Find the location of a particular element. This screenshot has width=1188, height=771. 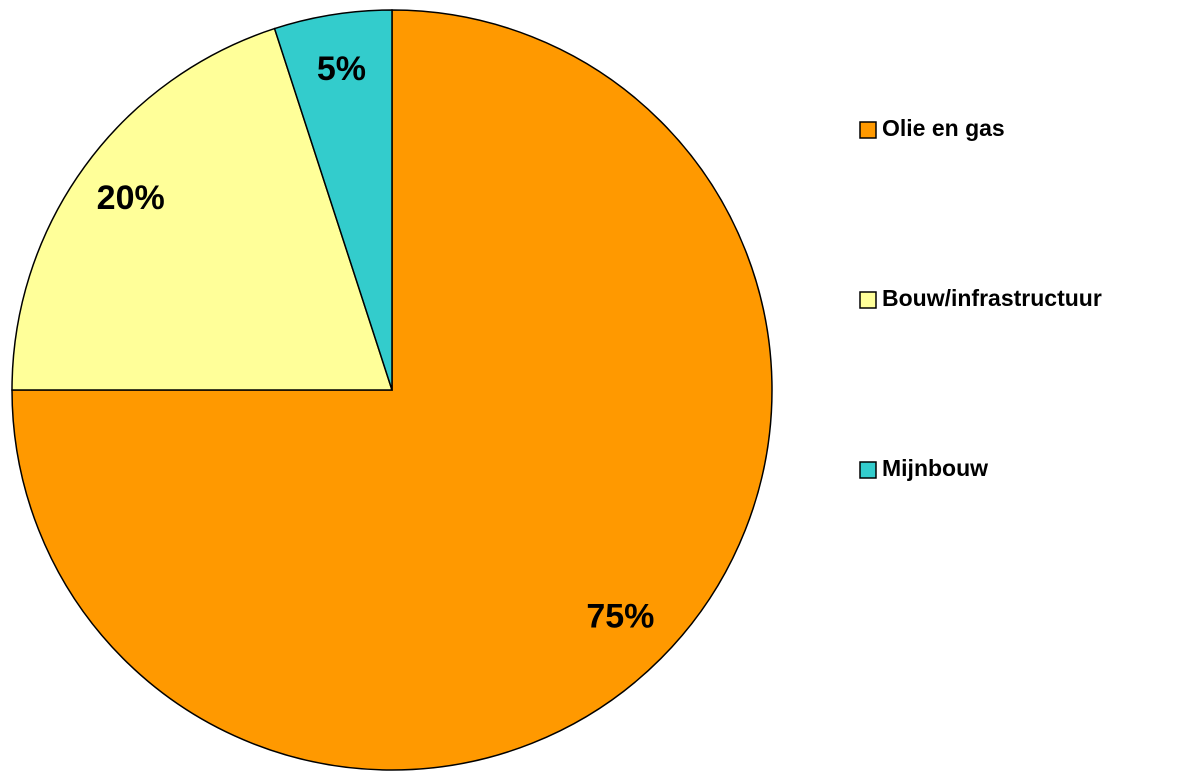

legend-label: Mijnbouw is located at coordinates (935, 468).